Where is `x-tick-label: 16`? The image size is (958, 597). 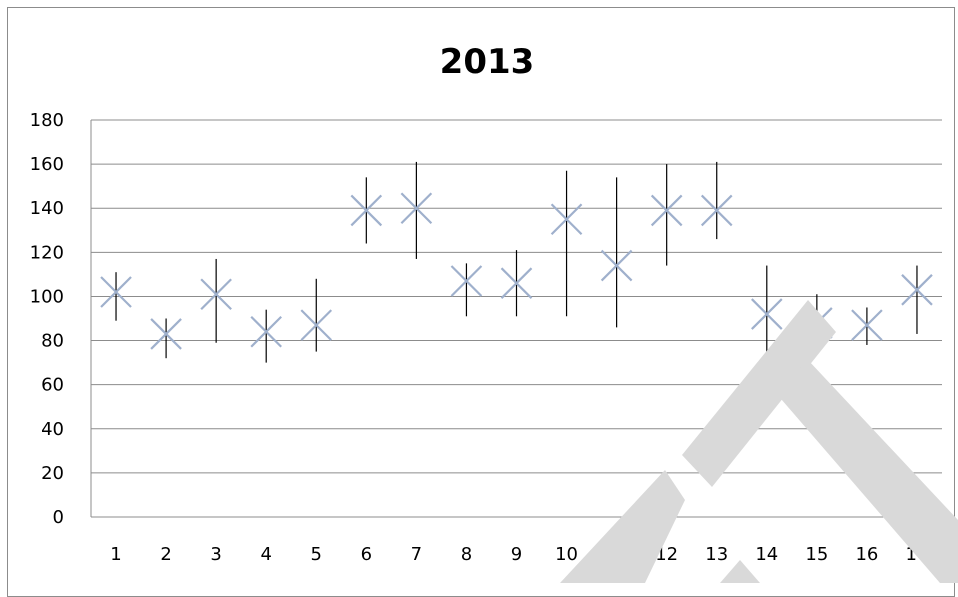 x-tick-label: 16 is located at coordinates (866, 554).